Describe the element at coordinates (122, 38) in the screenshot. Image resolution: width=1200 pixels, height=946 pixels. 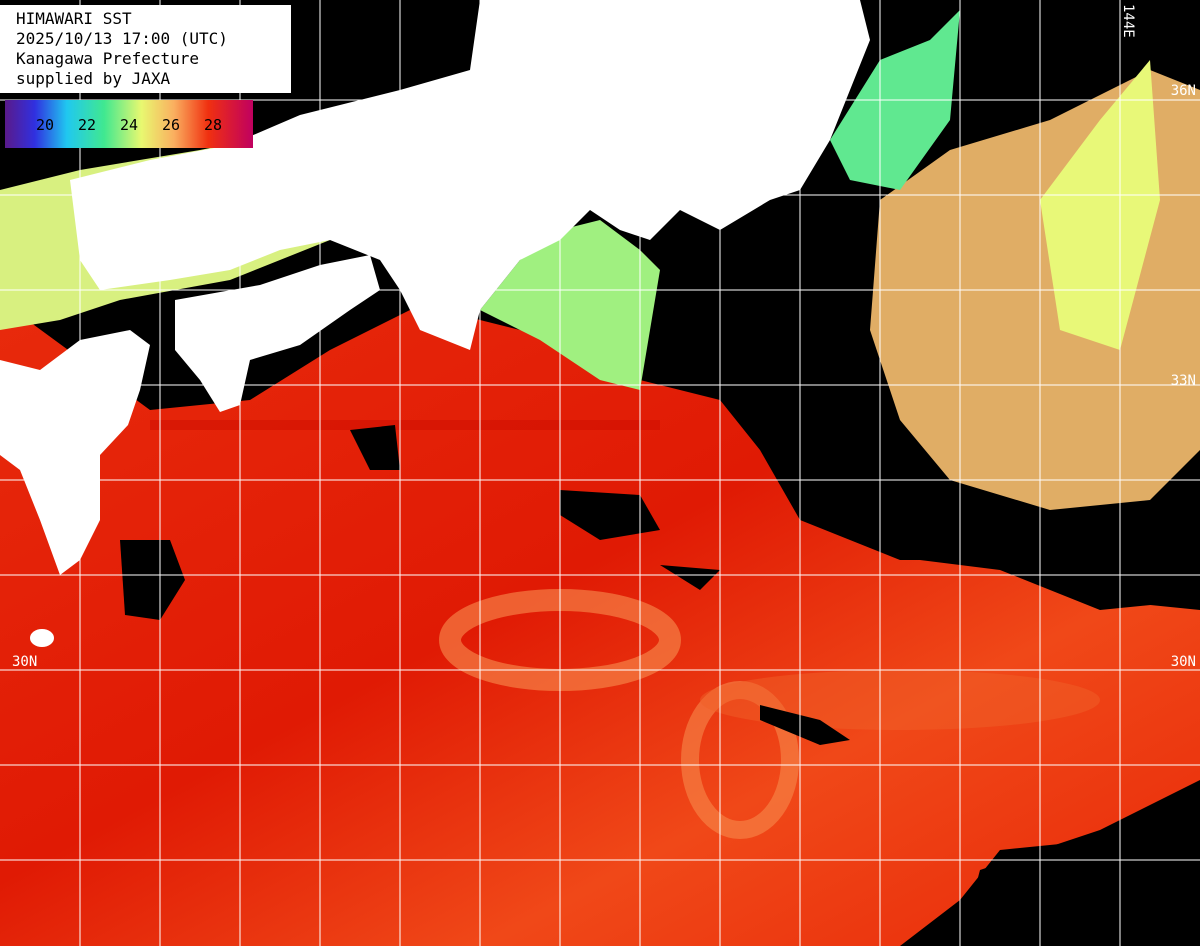
I see `header-line: 2025/10/13 17:00 (UTC)` at that location.